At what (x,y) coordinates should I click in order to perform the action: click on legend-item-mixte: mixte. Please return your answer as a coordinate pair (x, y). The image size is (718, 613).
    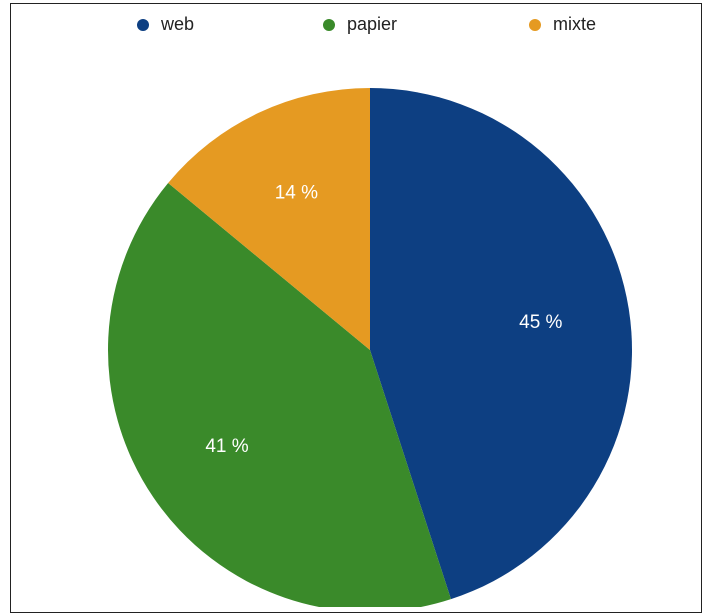
    Looking at the image, I should click on (562, 24).